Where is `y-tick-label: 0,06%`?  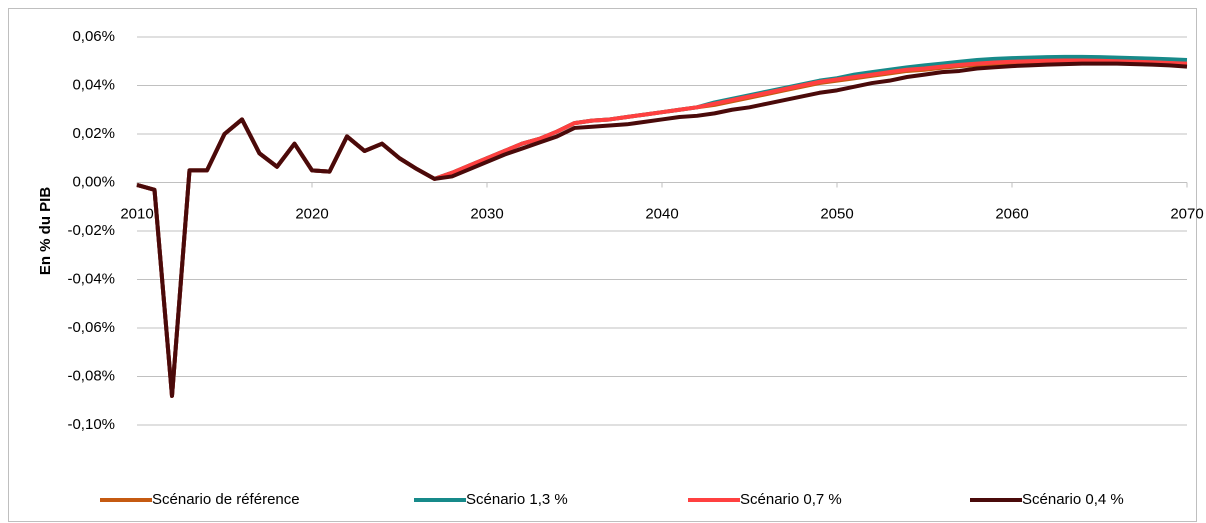
y-tick-label: 0,06% is located at coordinates (93, 36).